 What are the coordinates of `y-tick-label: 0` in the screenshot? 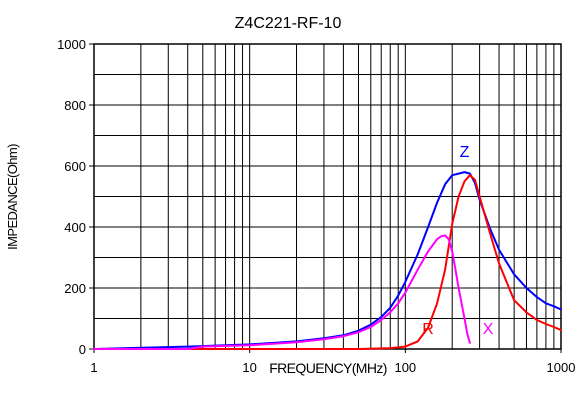 It's located at (82, 349).